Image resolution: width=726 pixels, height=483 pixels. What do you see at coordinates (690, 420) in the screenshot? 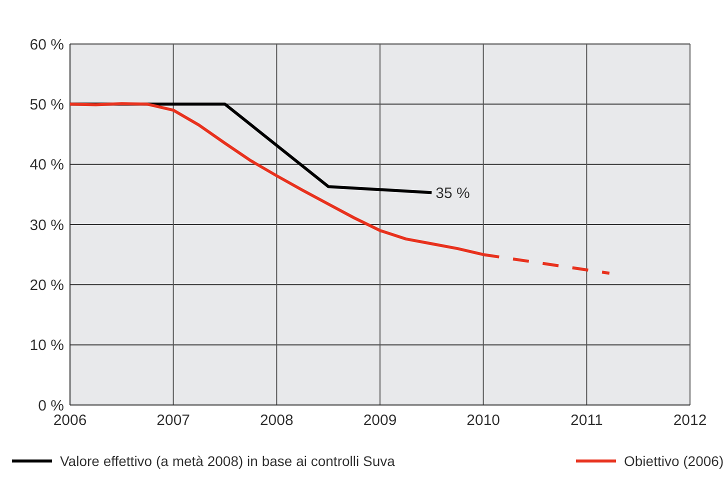
I see `x-tick-label: 2012` at bounding box center [690, 420].